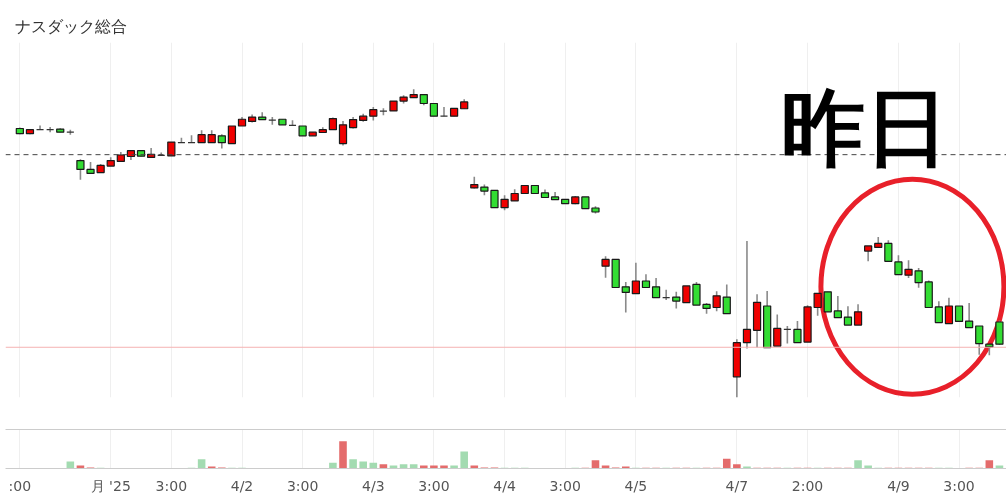  Describe the element at coordinates (110, 485) in the screenshot. I see `x-tick-label: 月 '25` at that location.